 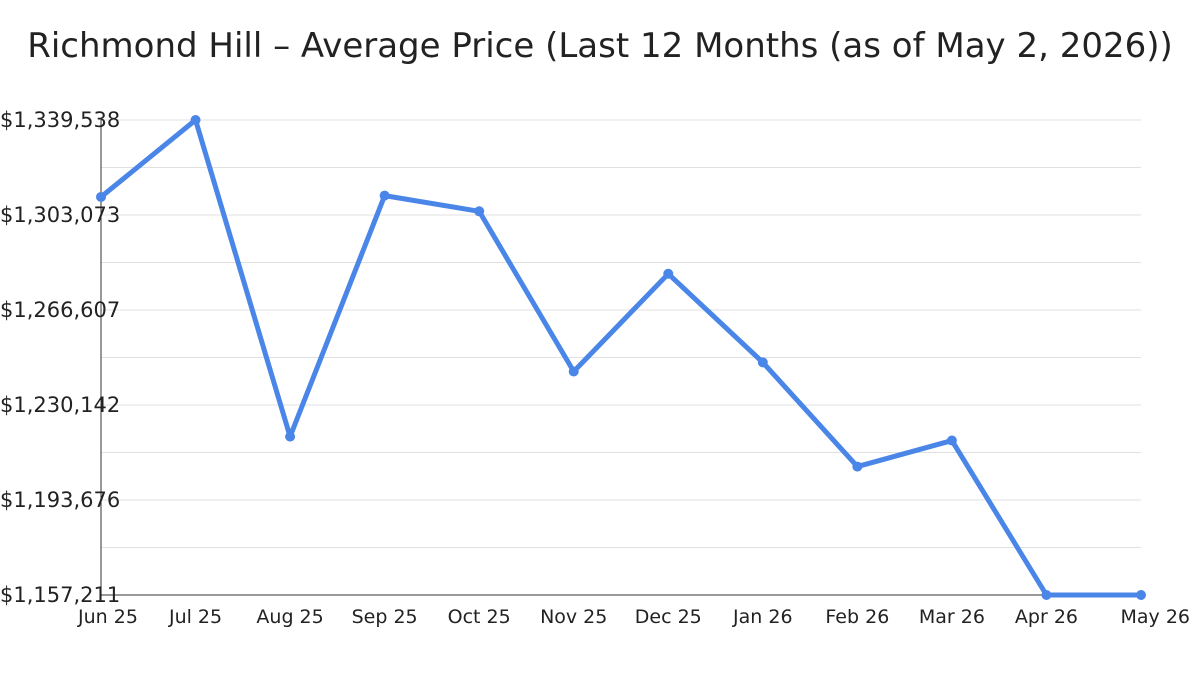 What do you see at coordinates (289, 617) in the screenshot?
I see `x-tick-label: Aug 25` at bounding box center [289, 617].